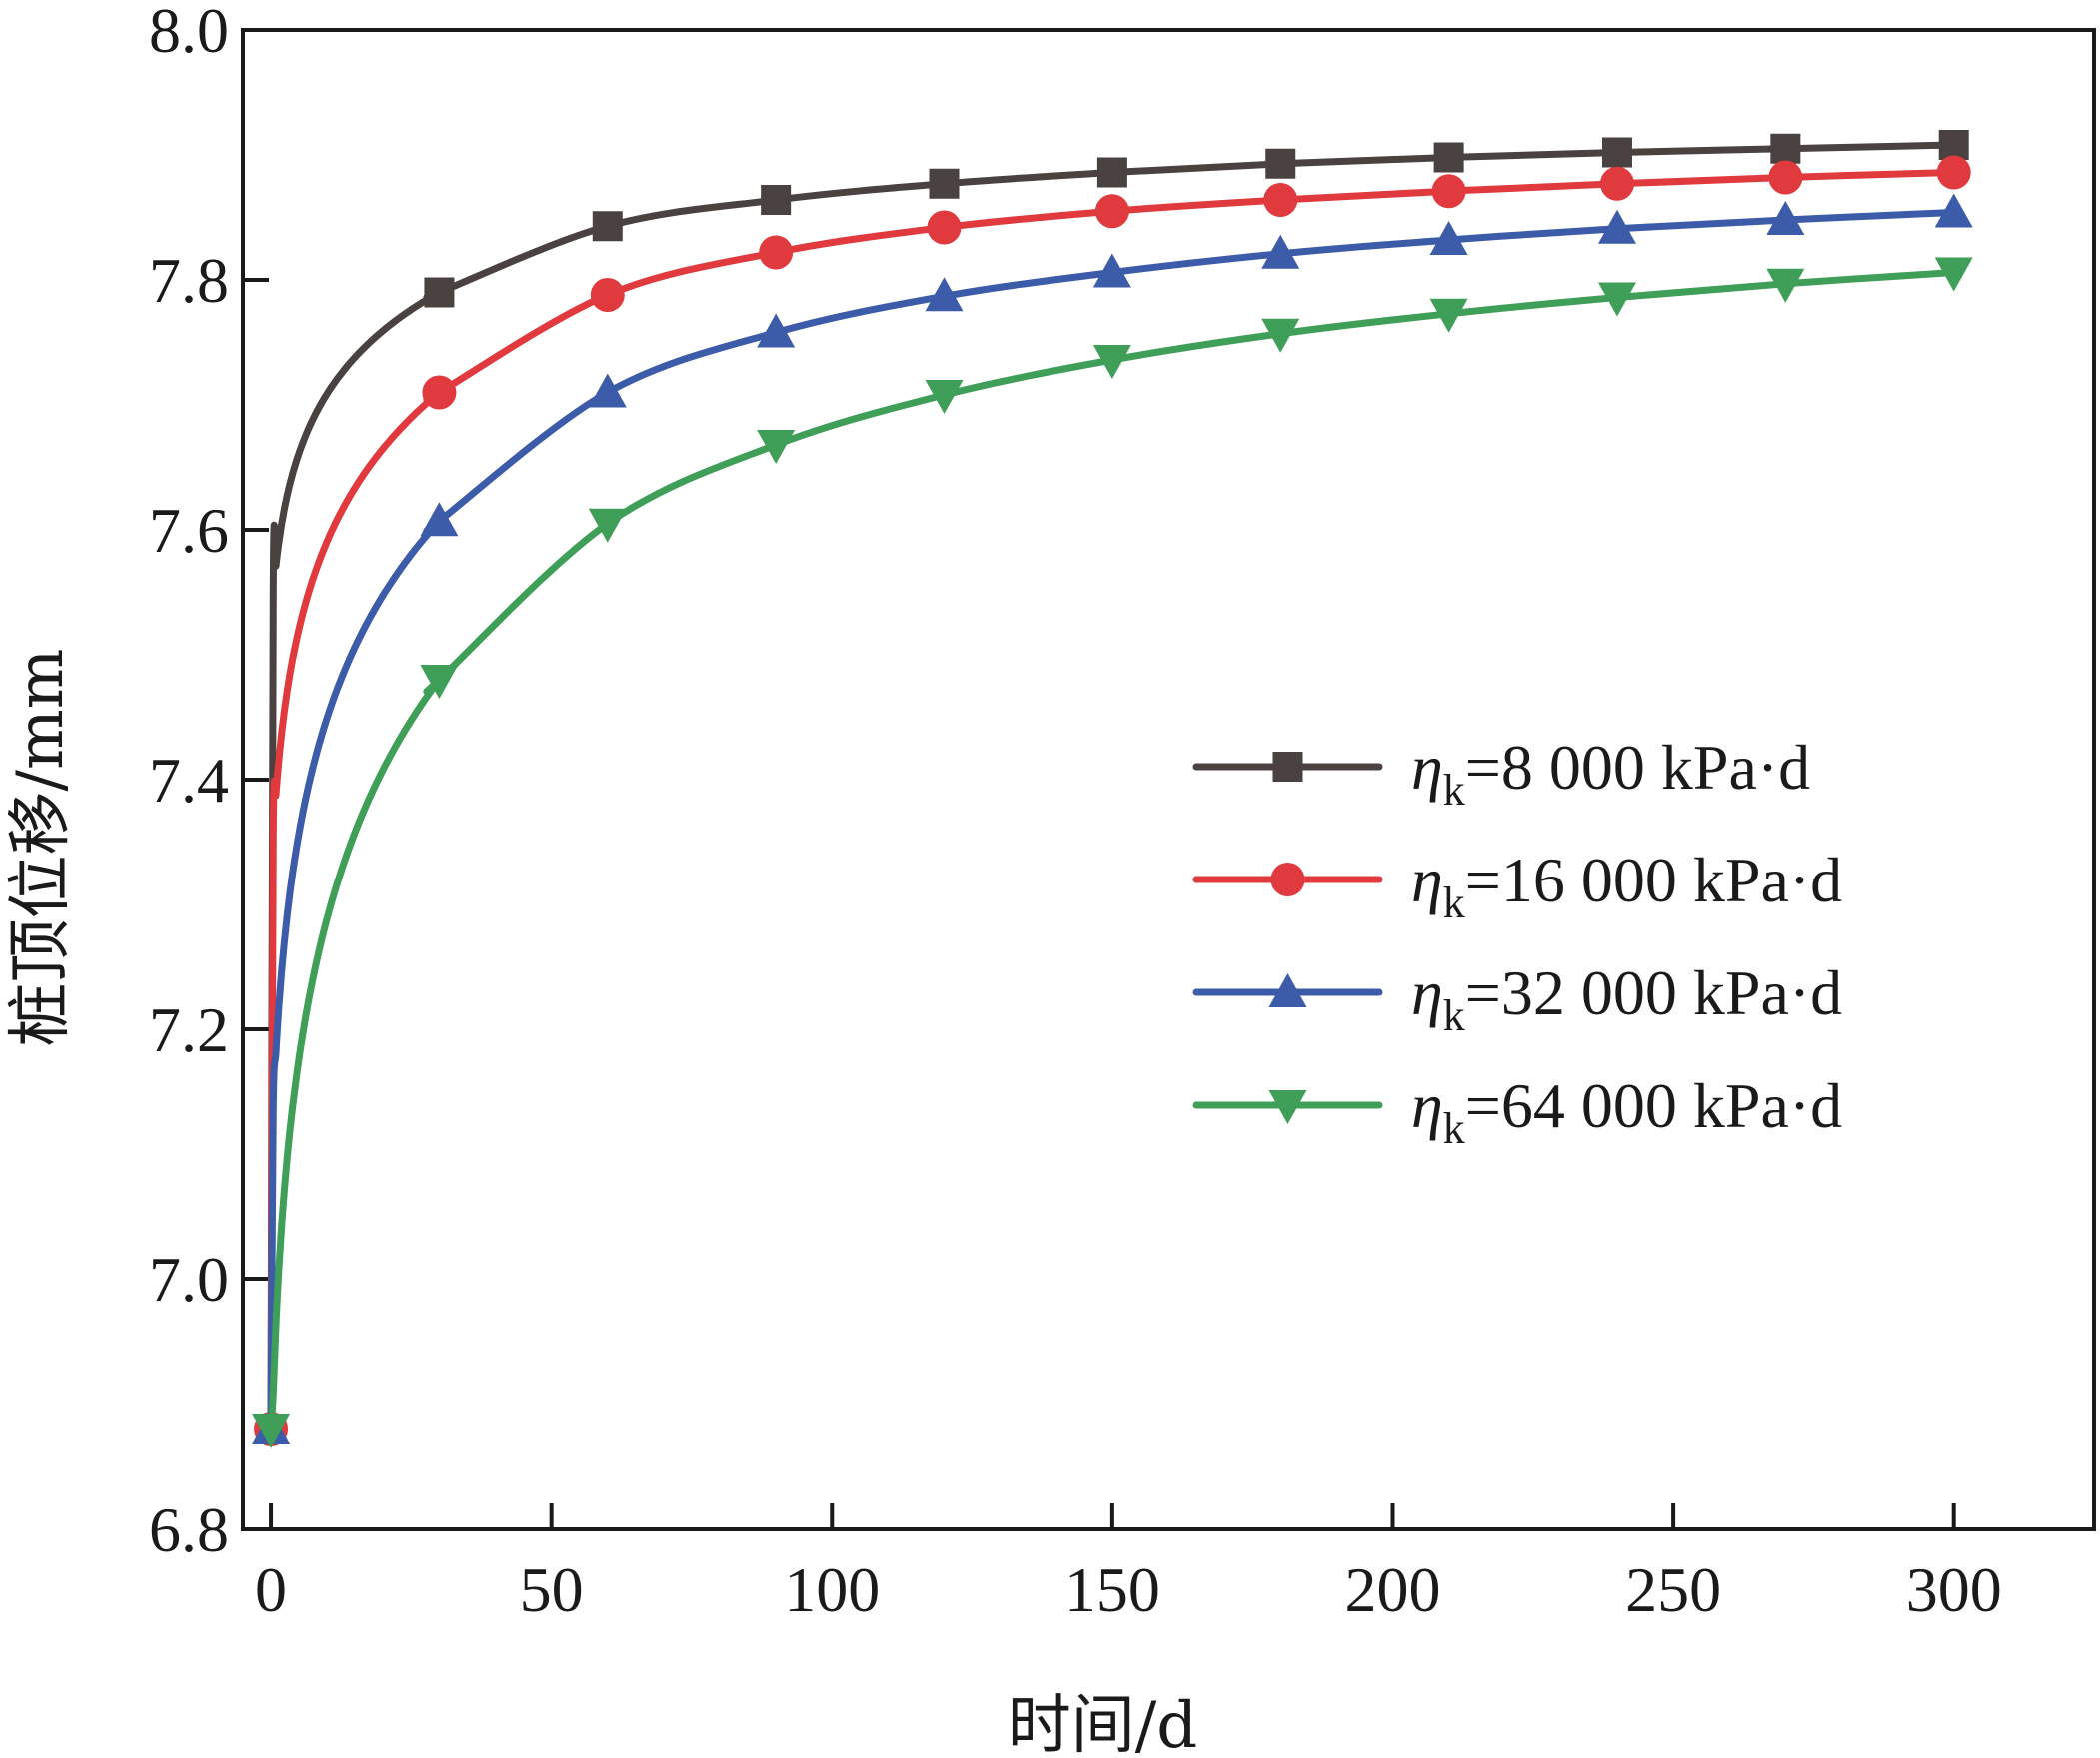  Describe the element at coordinates (552, 1589) in the screenshot. I see `x-tick-label: 50` at that location.